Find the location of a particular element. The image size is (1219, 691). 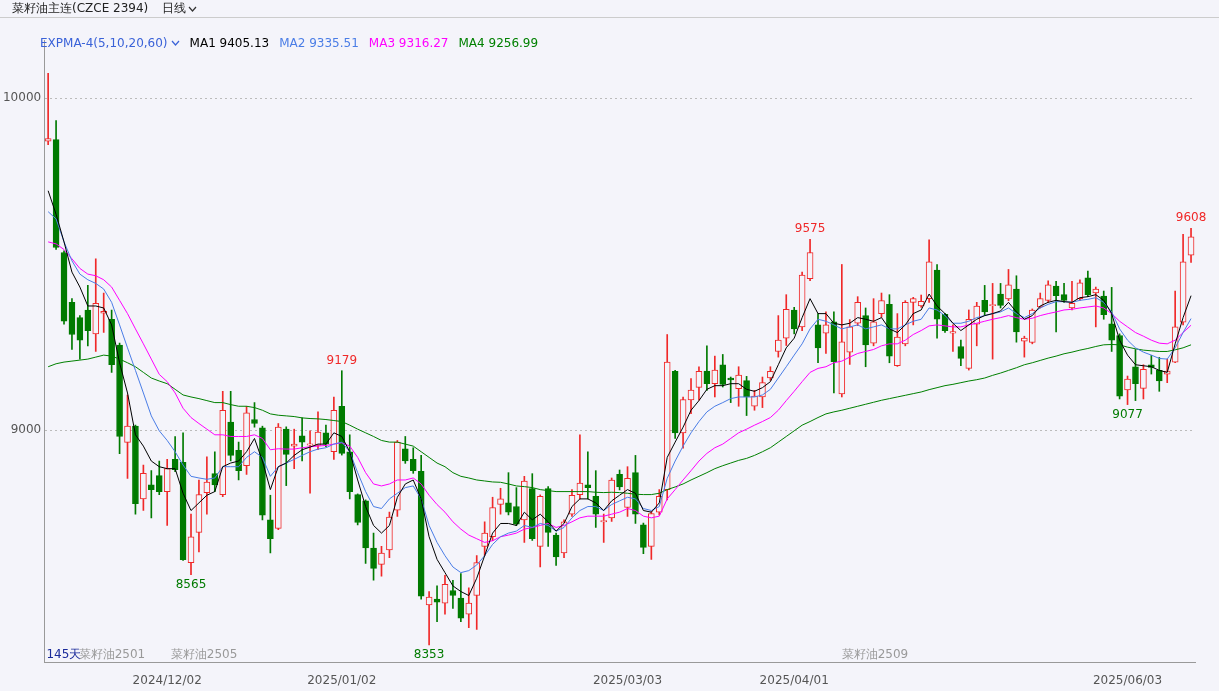

annotation: 8353 is located at coordinates (429, 654).